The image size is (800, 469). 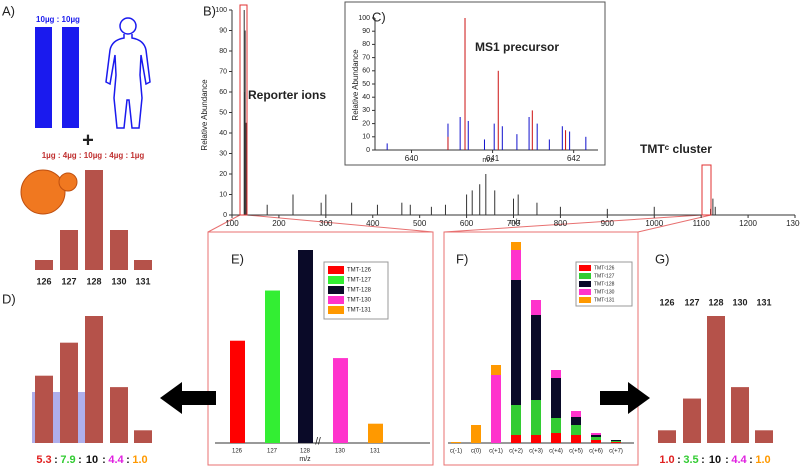 What do you see at coordinates (359, 291) in the screenshot?
I see `legend-label: TMT-128` at bounding box center [359, 291].